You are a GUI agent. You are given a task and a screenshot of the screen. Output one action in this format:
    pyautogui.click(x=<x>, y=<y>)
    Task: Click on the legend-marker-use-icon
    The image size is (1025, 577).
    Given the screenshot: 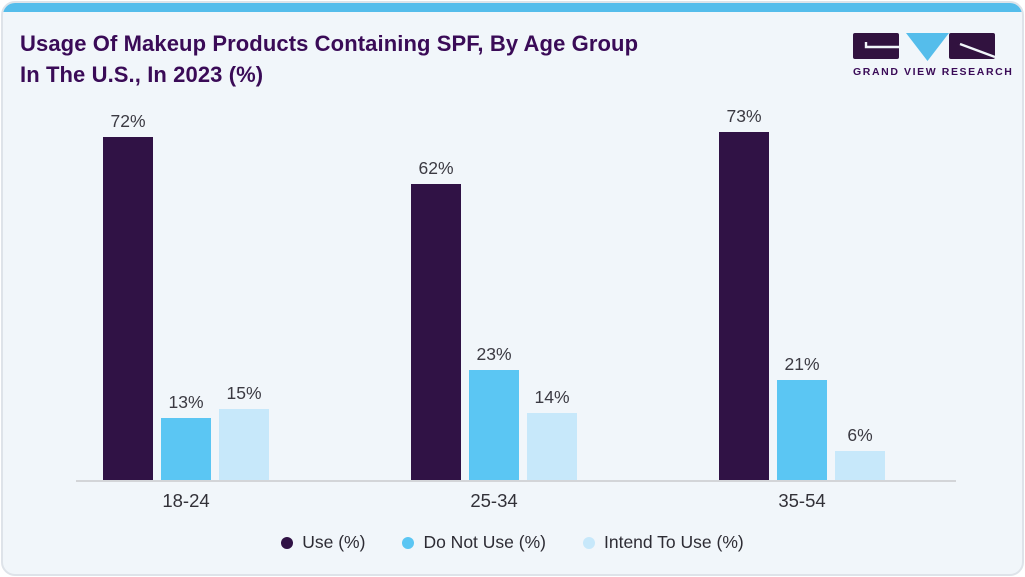 What is the action you would take?
    pyautogui.click(x=287, y=542)
    